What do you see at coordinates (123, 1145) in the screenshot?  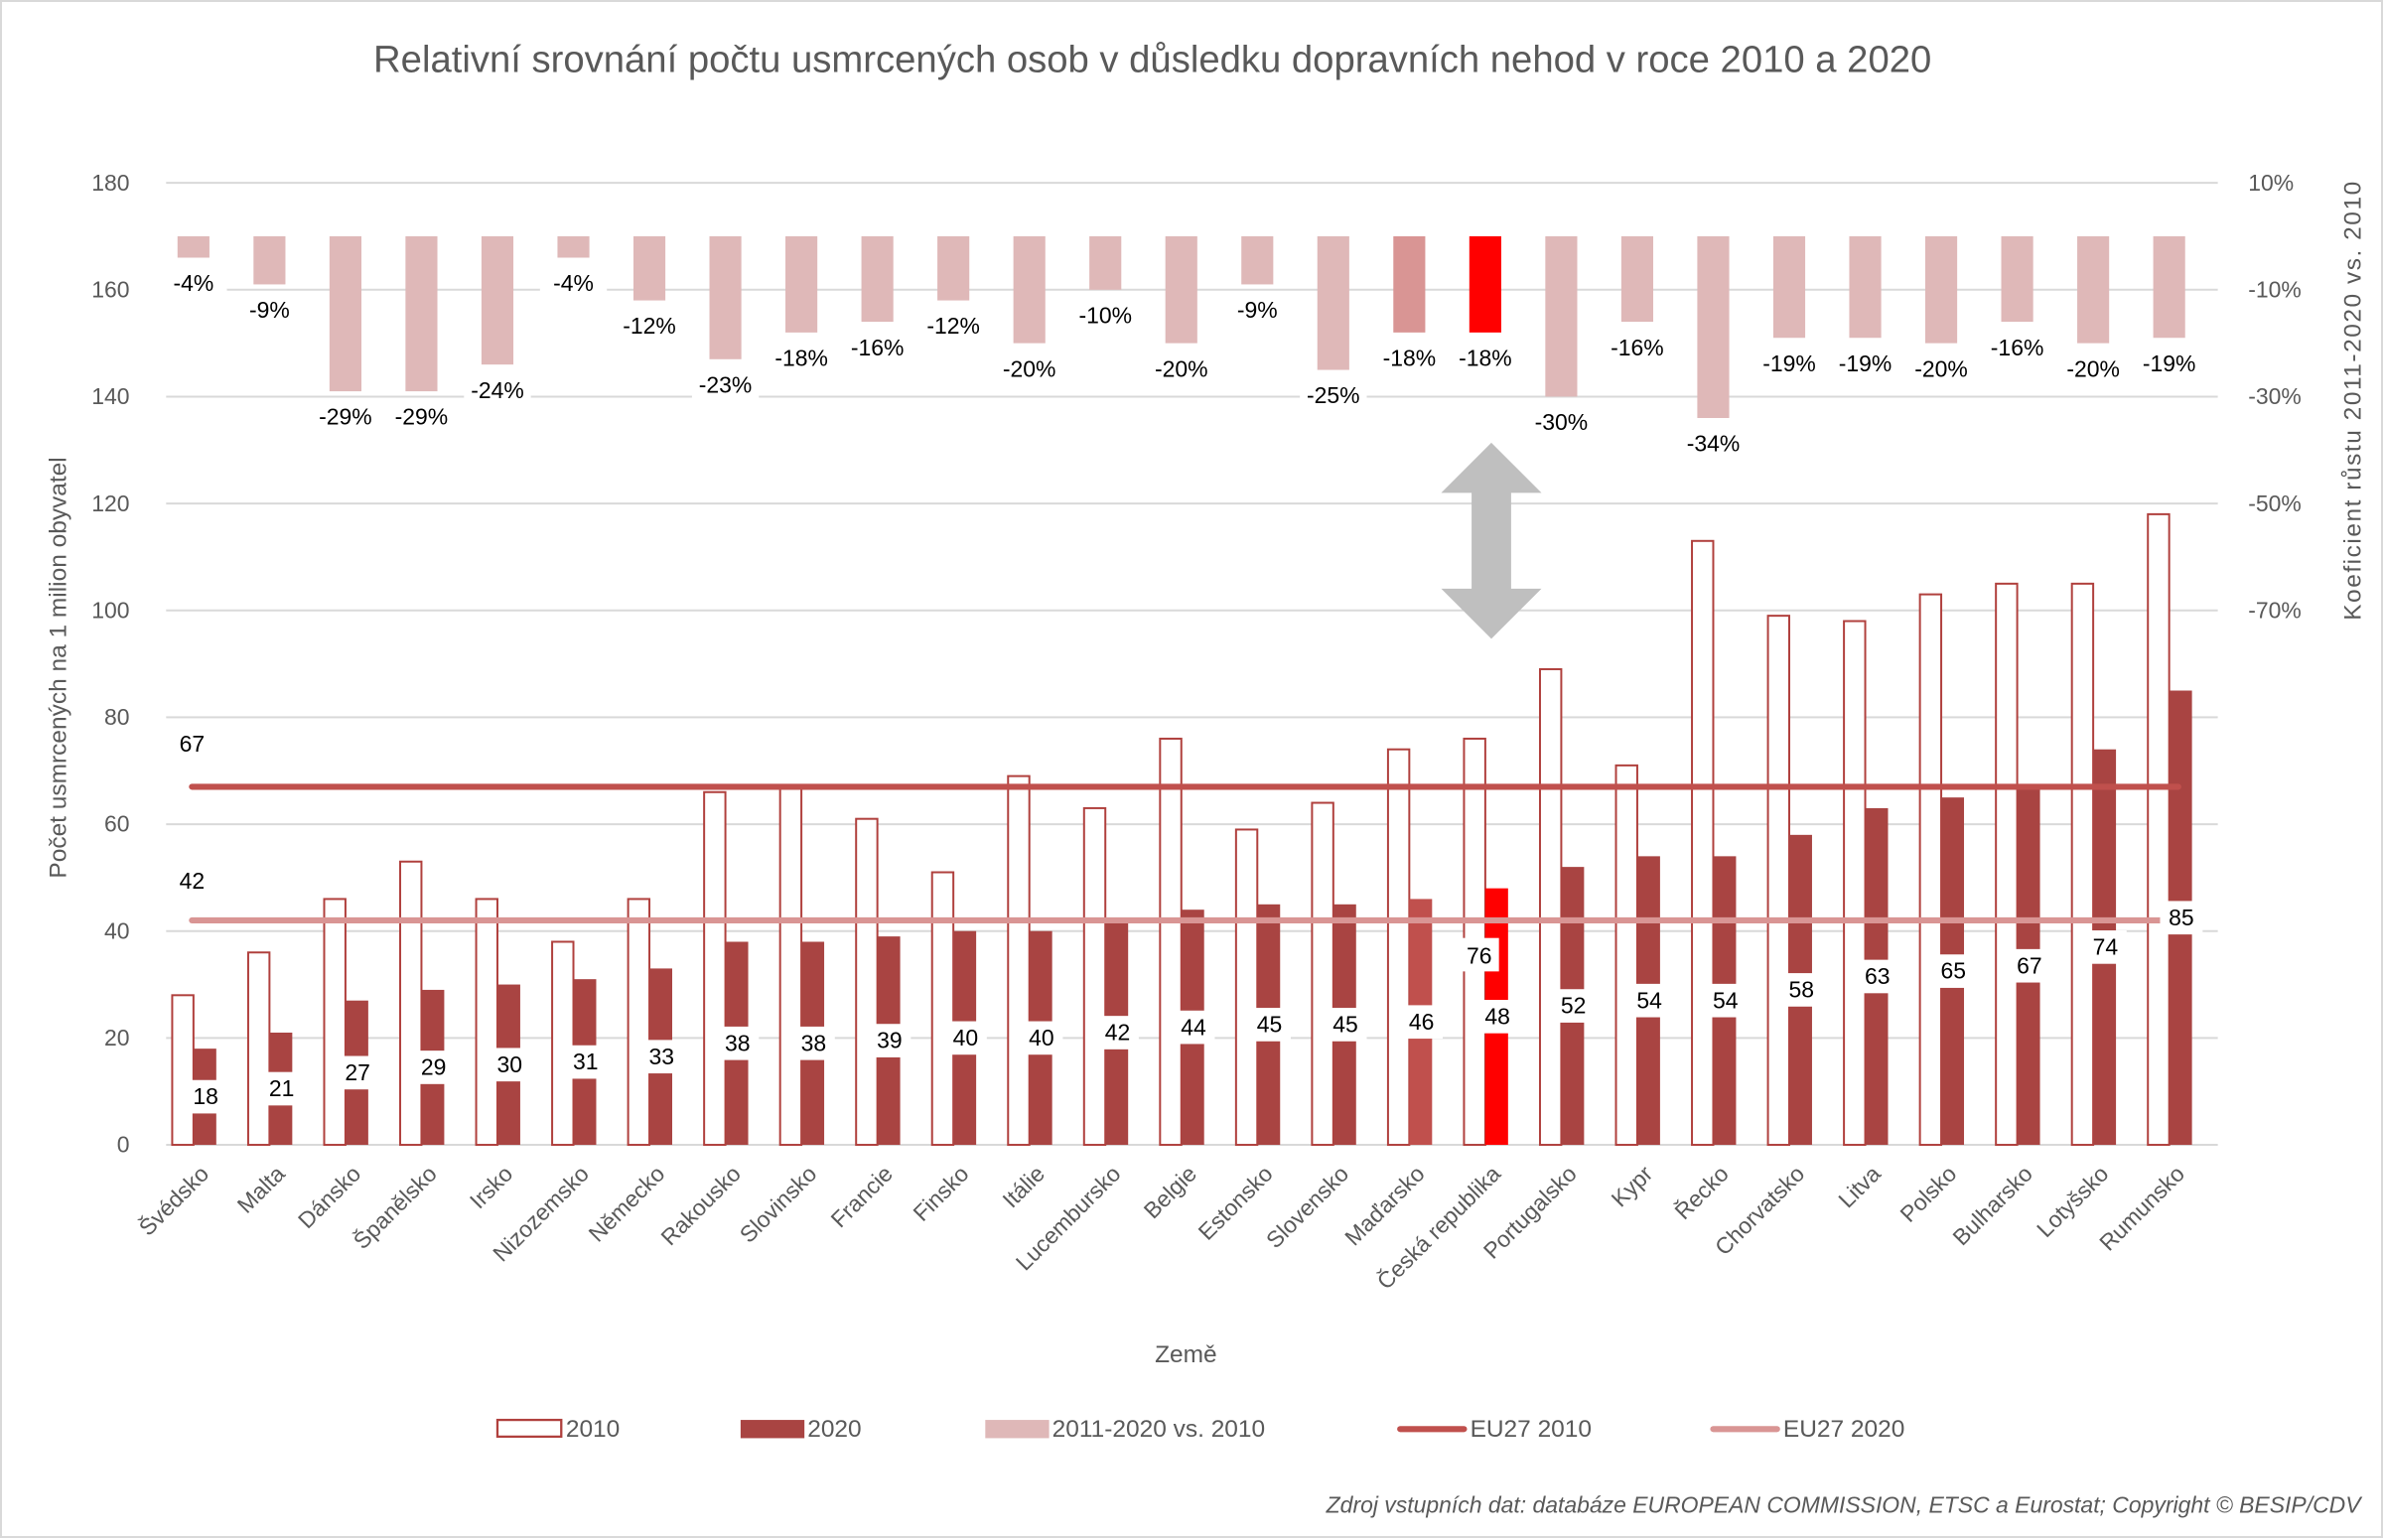 I see `y-tick-label: 0` at bounding box center [123, 1145].